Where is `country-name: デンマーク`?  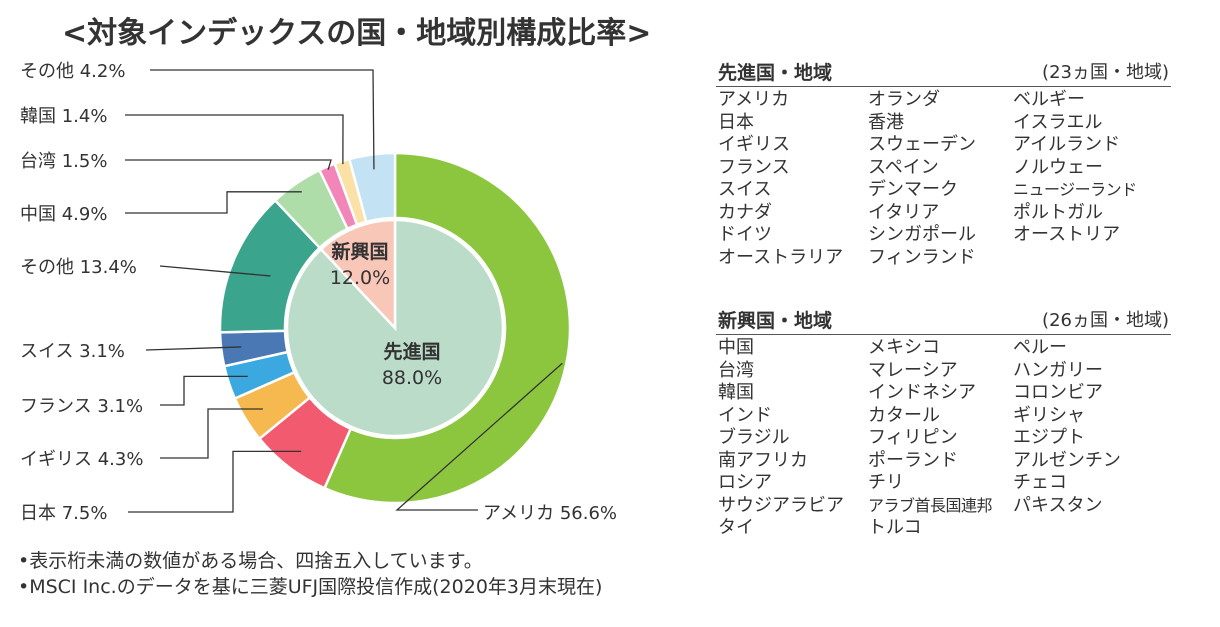
country-name: デンマーク is located at coordinates (913, 189).